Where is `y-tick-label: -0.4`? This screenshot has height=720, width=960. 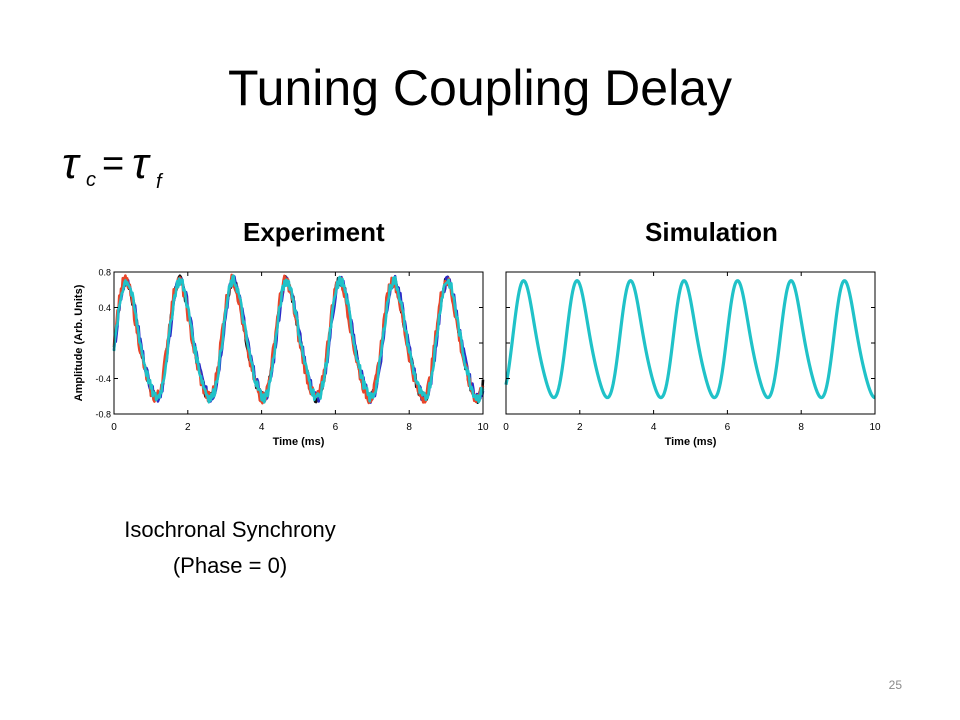
y-tick-label: -0.4 is located at coordinates (103, 379).